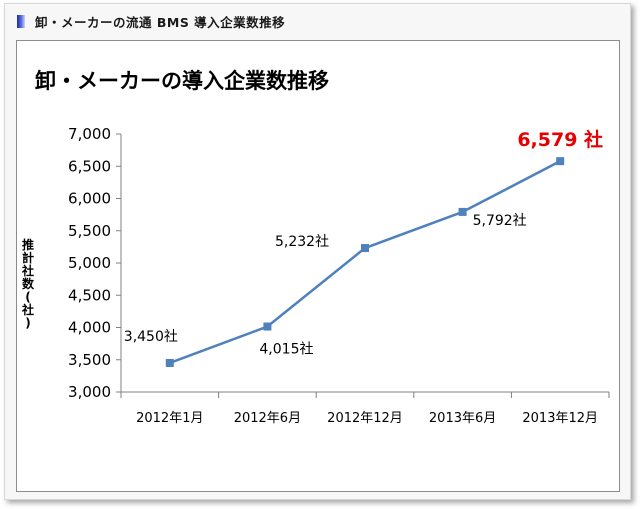 This screenshot has height=509, width=640. What do you see at coordinates (302, 242) in the screenshot?
I see `data-label: 5,232社` at bounding box center [302, 242].